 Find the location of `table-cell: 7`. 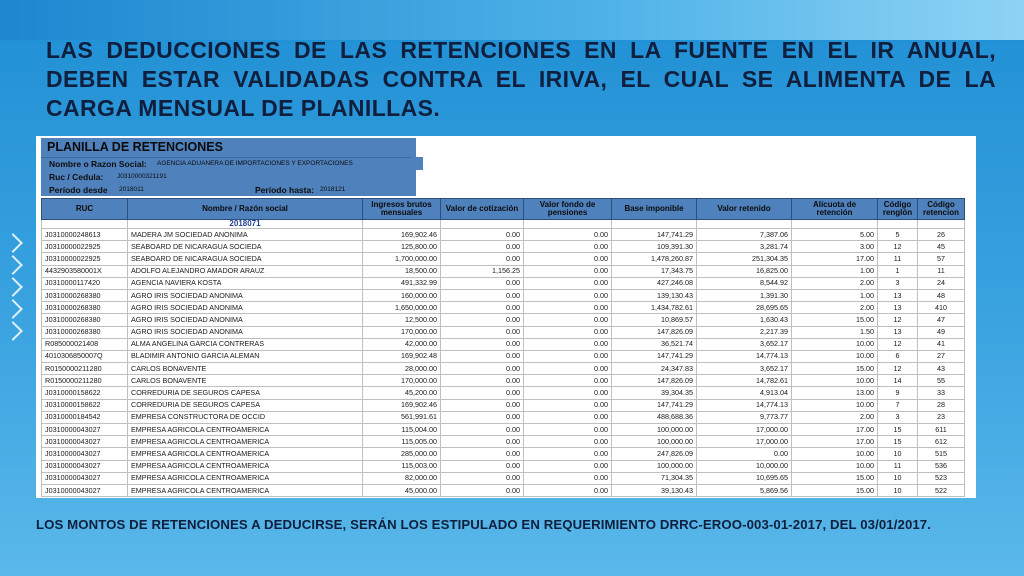

table-cell: 7 is located at coordinates (897, 405).